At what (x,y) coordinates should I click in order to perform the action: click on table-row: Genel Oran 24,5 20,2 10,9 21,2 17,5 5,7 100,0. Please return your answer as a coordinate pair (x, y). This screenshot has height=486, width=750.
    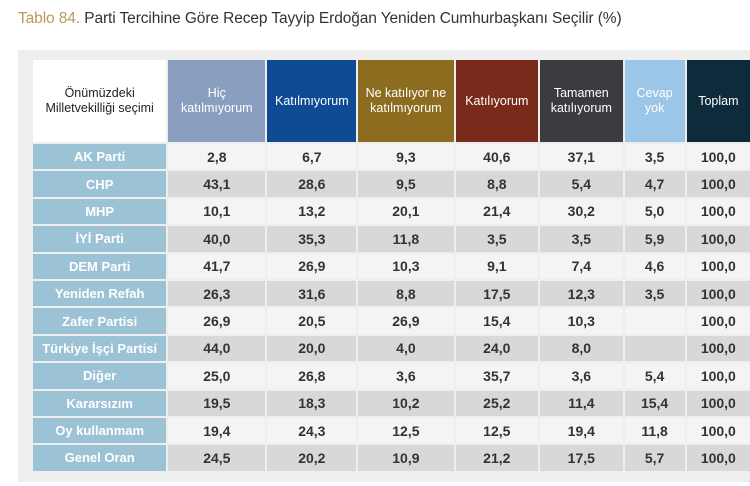
    Looking at the image, I should click on (391, 458).